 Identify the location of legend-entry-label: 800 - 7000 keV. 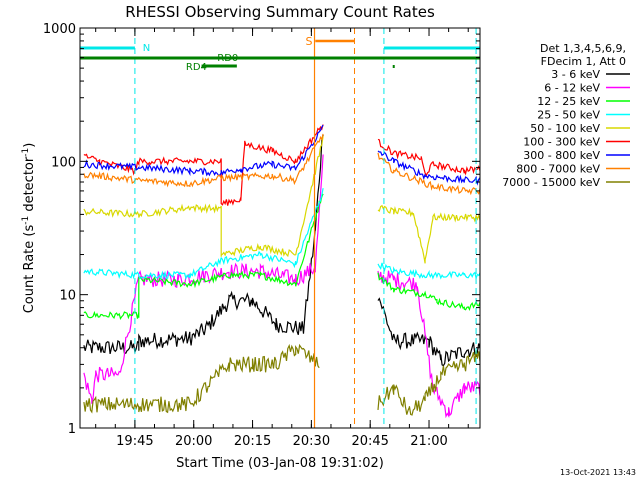
(558, 169).